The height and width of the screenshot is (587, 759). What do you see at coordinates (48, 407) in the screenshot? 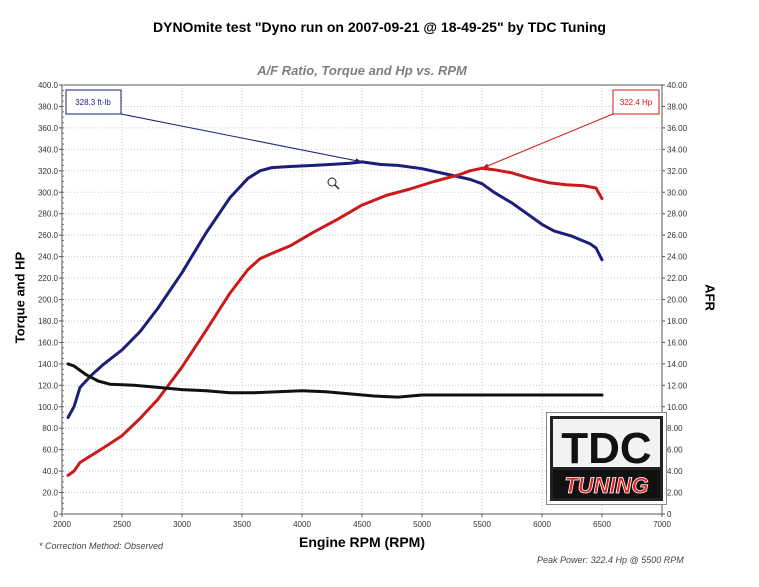
I see `y-tick-label-left: 100.0` at bounding box center [48, 407].